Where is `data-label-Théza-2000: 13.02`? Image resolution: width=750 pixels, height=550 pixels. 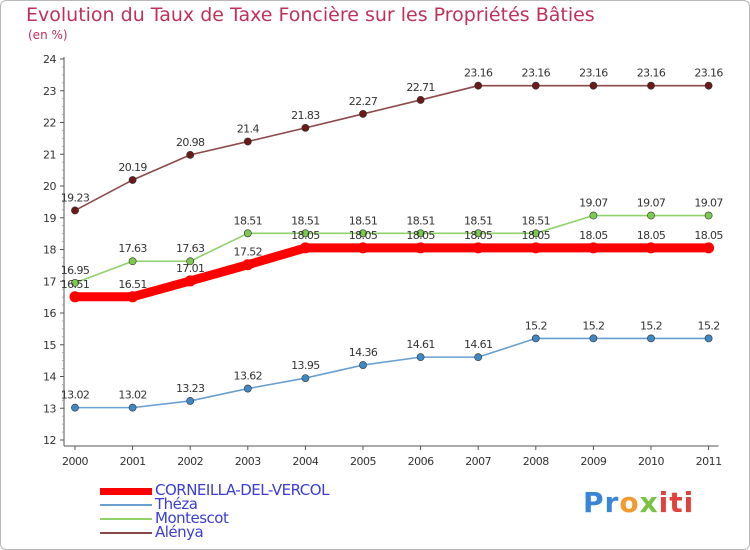 data-label-Théza-2000: 13.02 is located at coordinates (75, 395).